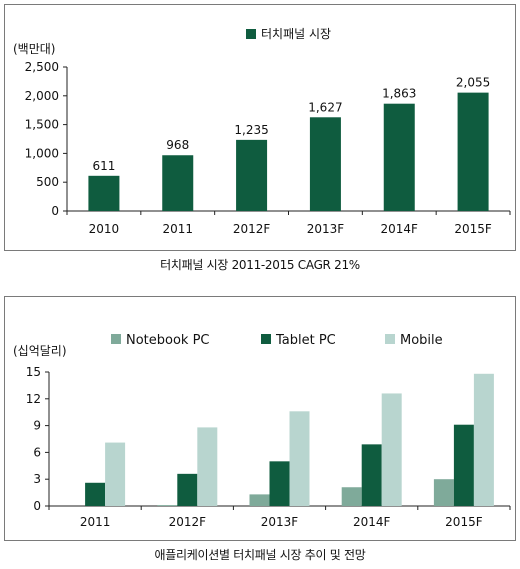 The height and width of the screenshot is (569, 520). I want to click on bar-2011, so click(178, 183).